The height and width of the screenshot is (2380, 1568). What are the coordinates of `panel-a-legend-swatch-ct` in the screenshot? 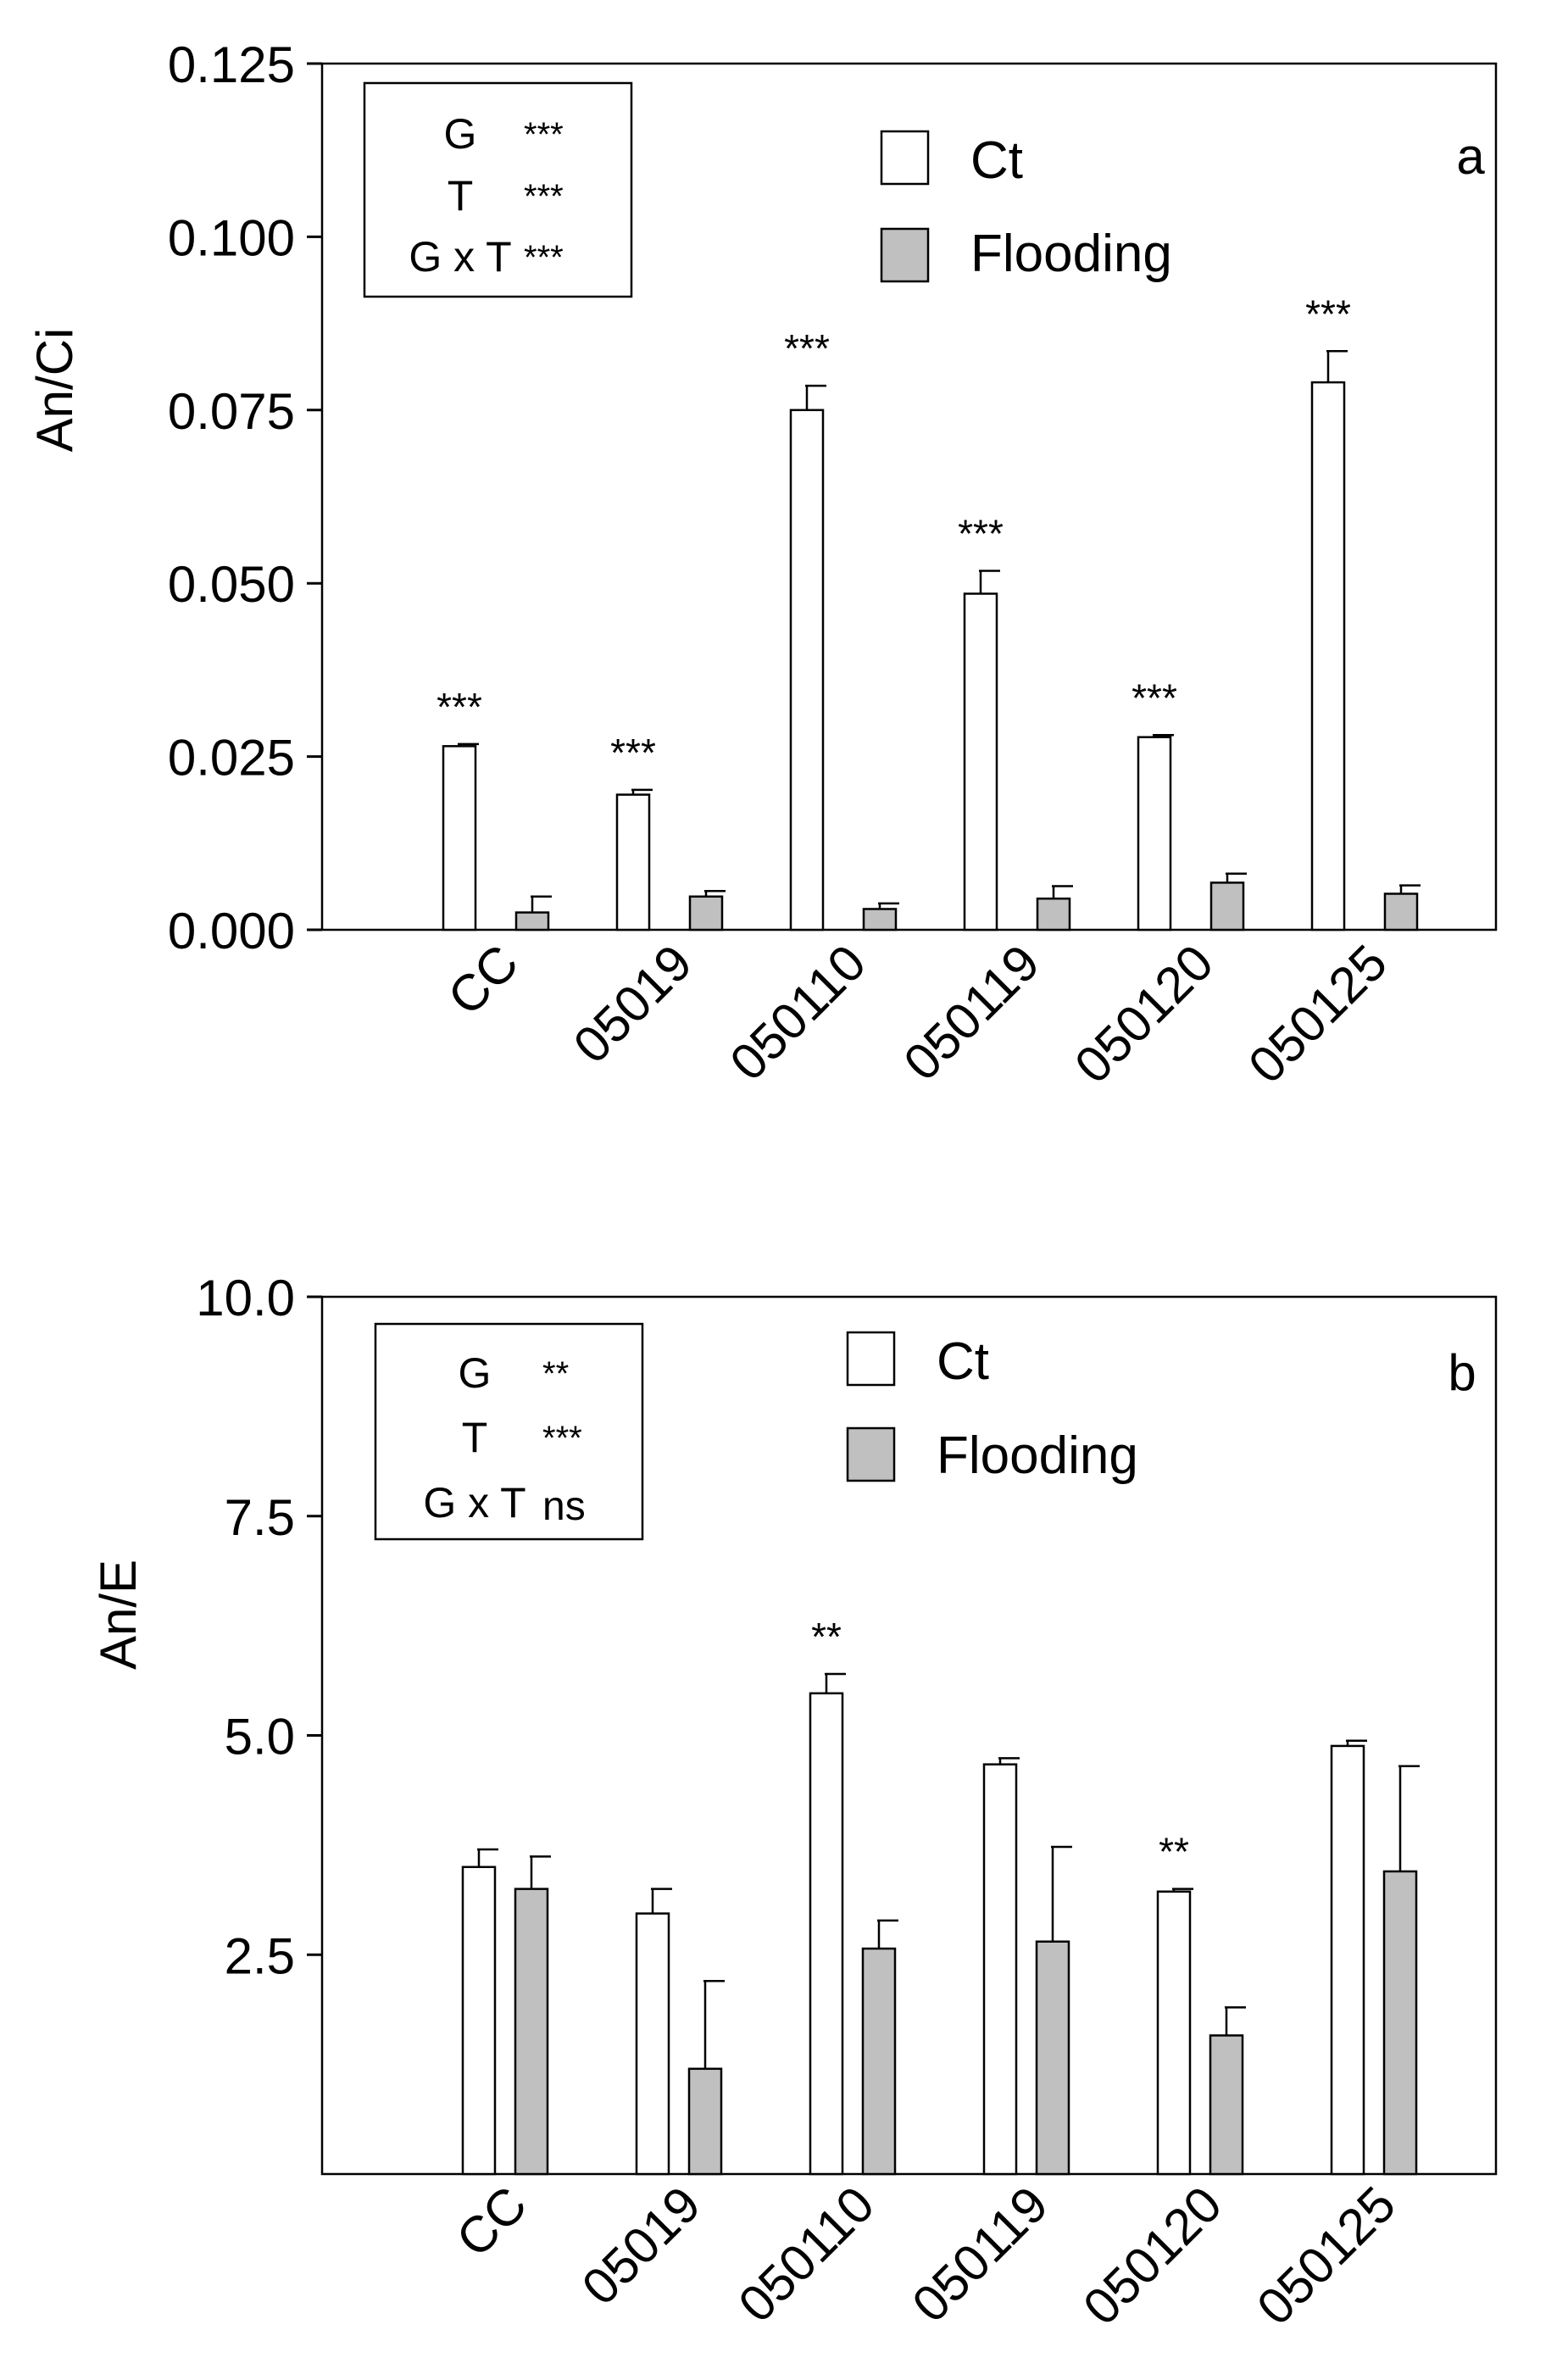 It's located at (905, 158).